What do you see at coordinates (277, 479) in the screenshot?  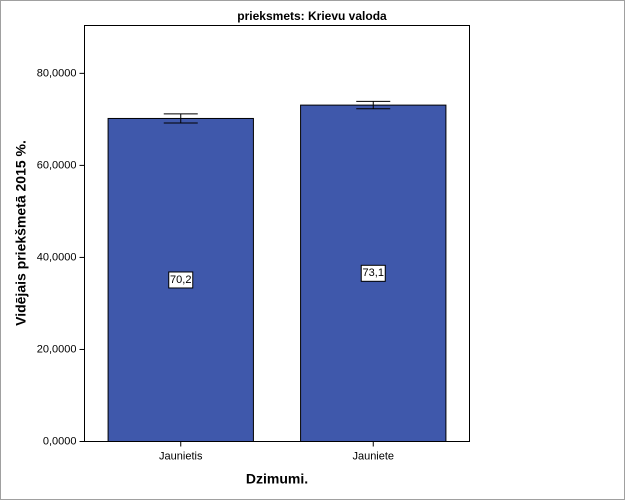 I see `x-axis-label: Dzimumi.` at bounding box center [277, 479].